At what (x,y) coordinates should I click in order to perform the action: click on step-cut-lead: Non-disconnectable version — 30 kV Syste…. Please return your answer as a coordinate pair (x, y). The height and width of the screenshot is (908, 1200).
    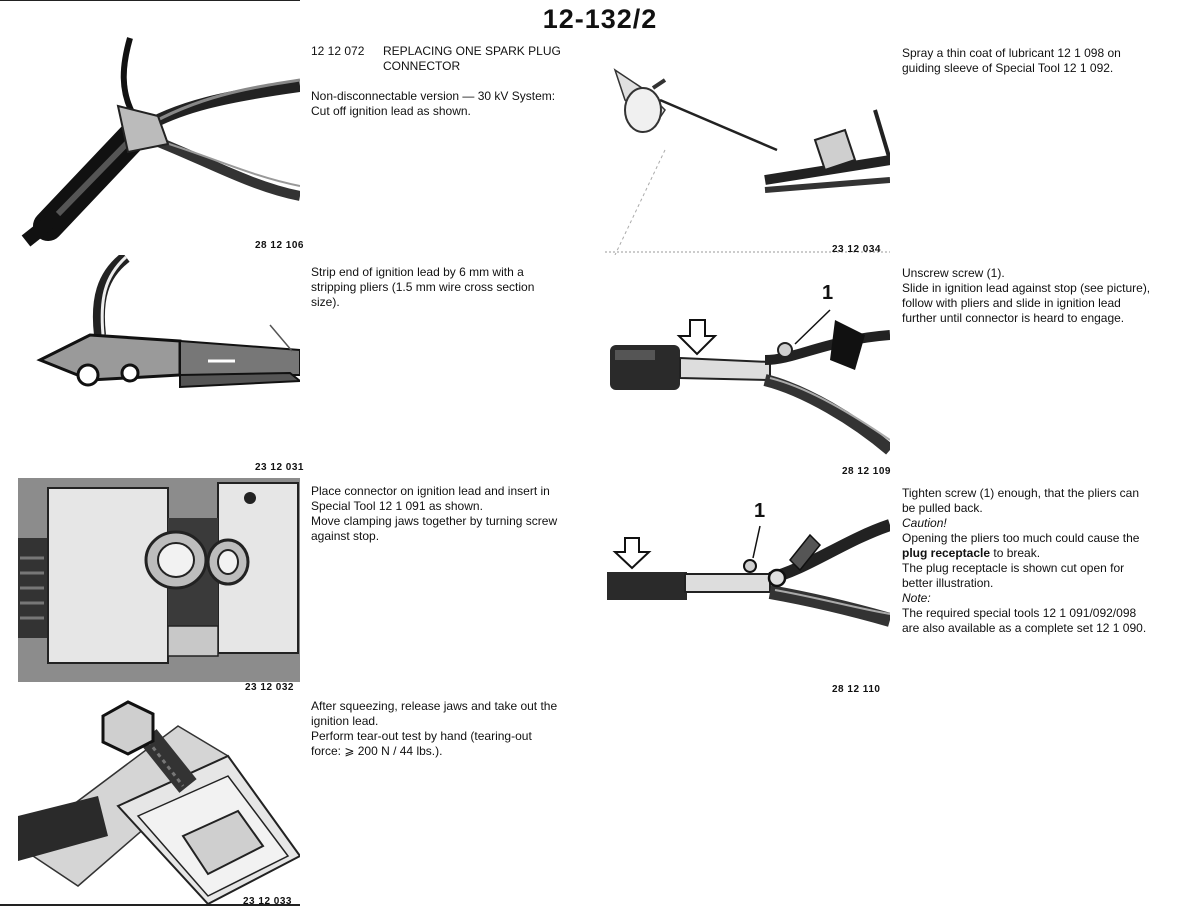
    Looking at the image, I should click on (456, 104).